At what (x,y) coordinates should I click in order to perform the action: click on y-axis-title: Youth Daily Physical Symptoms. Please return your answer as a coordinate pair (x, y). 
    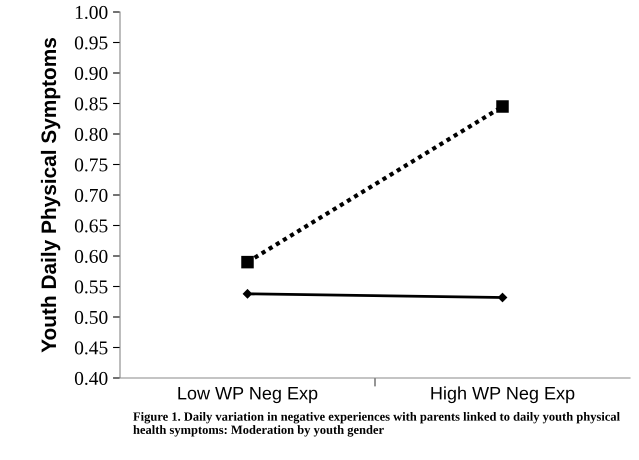
    Looking at the image, I should click on (50, 195).